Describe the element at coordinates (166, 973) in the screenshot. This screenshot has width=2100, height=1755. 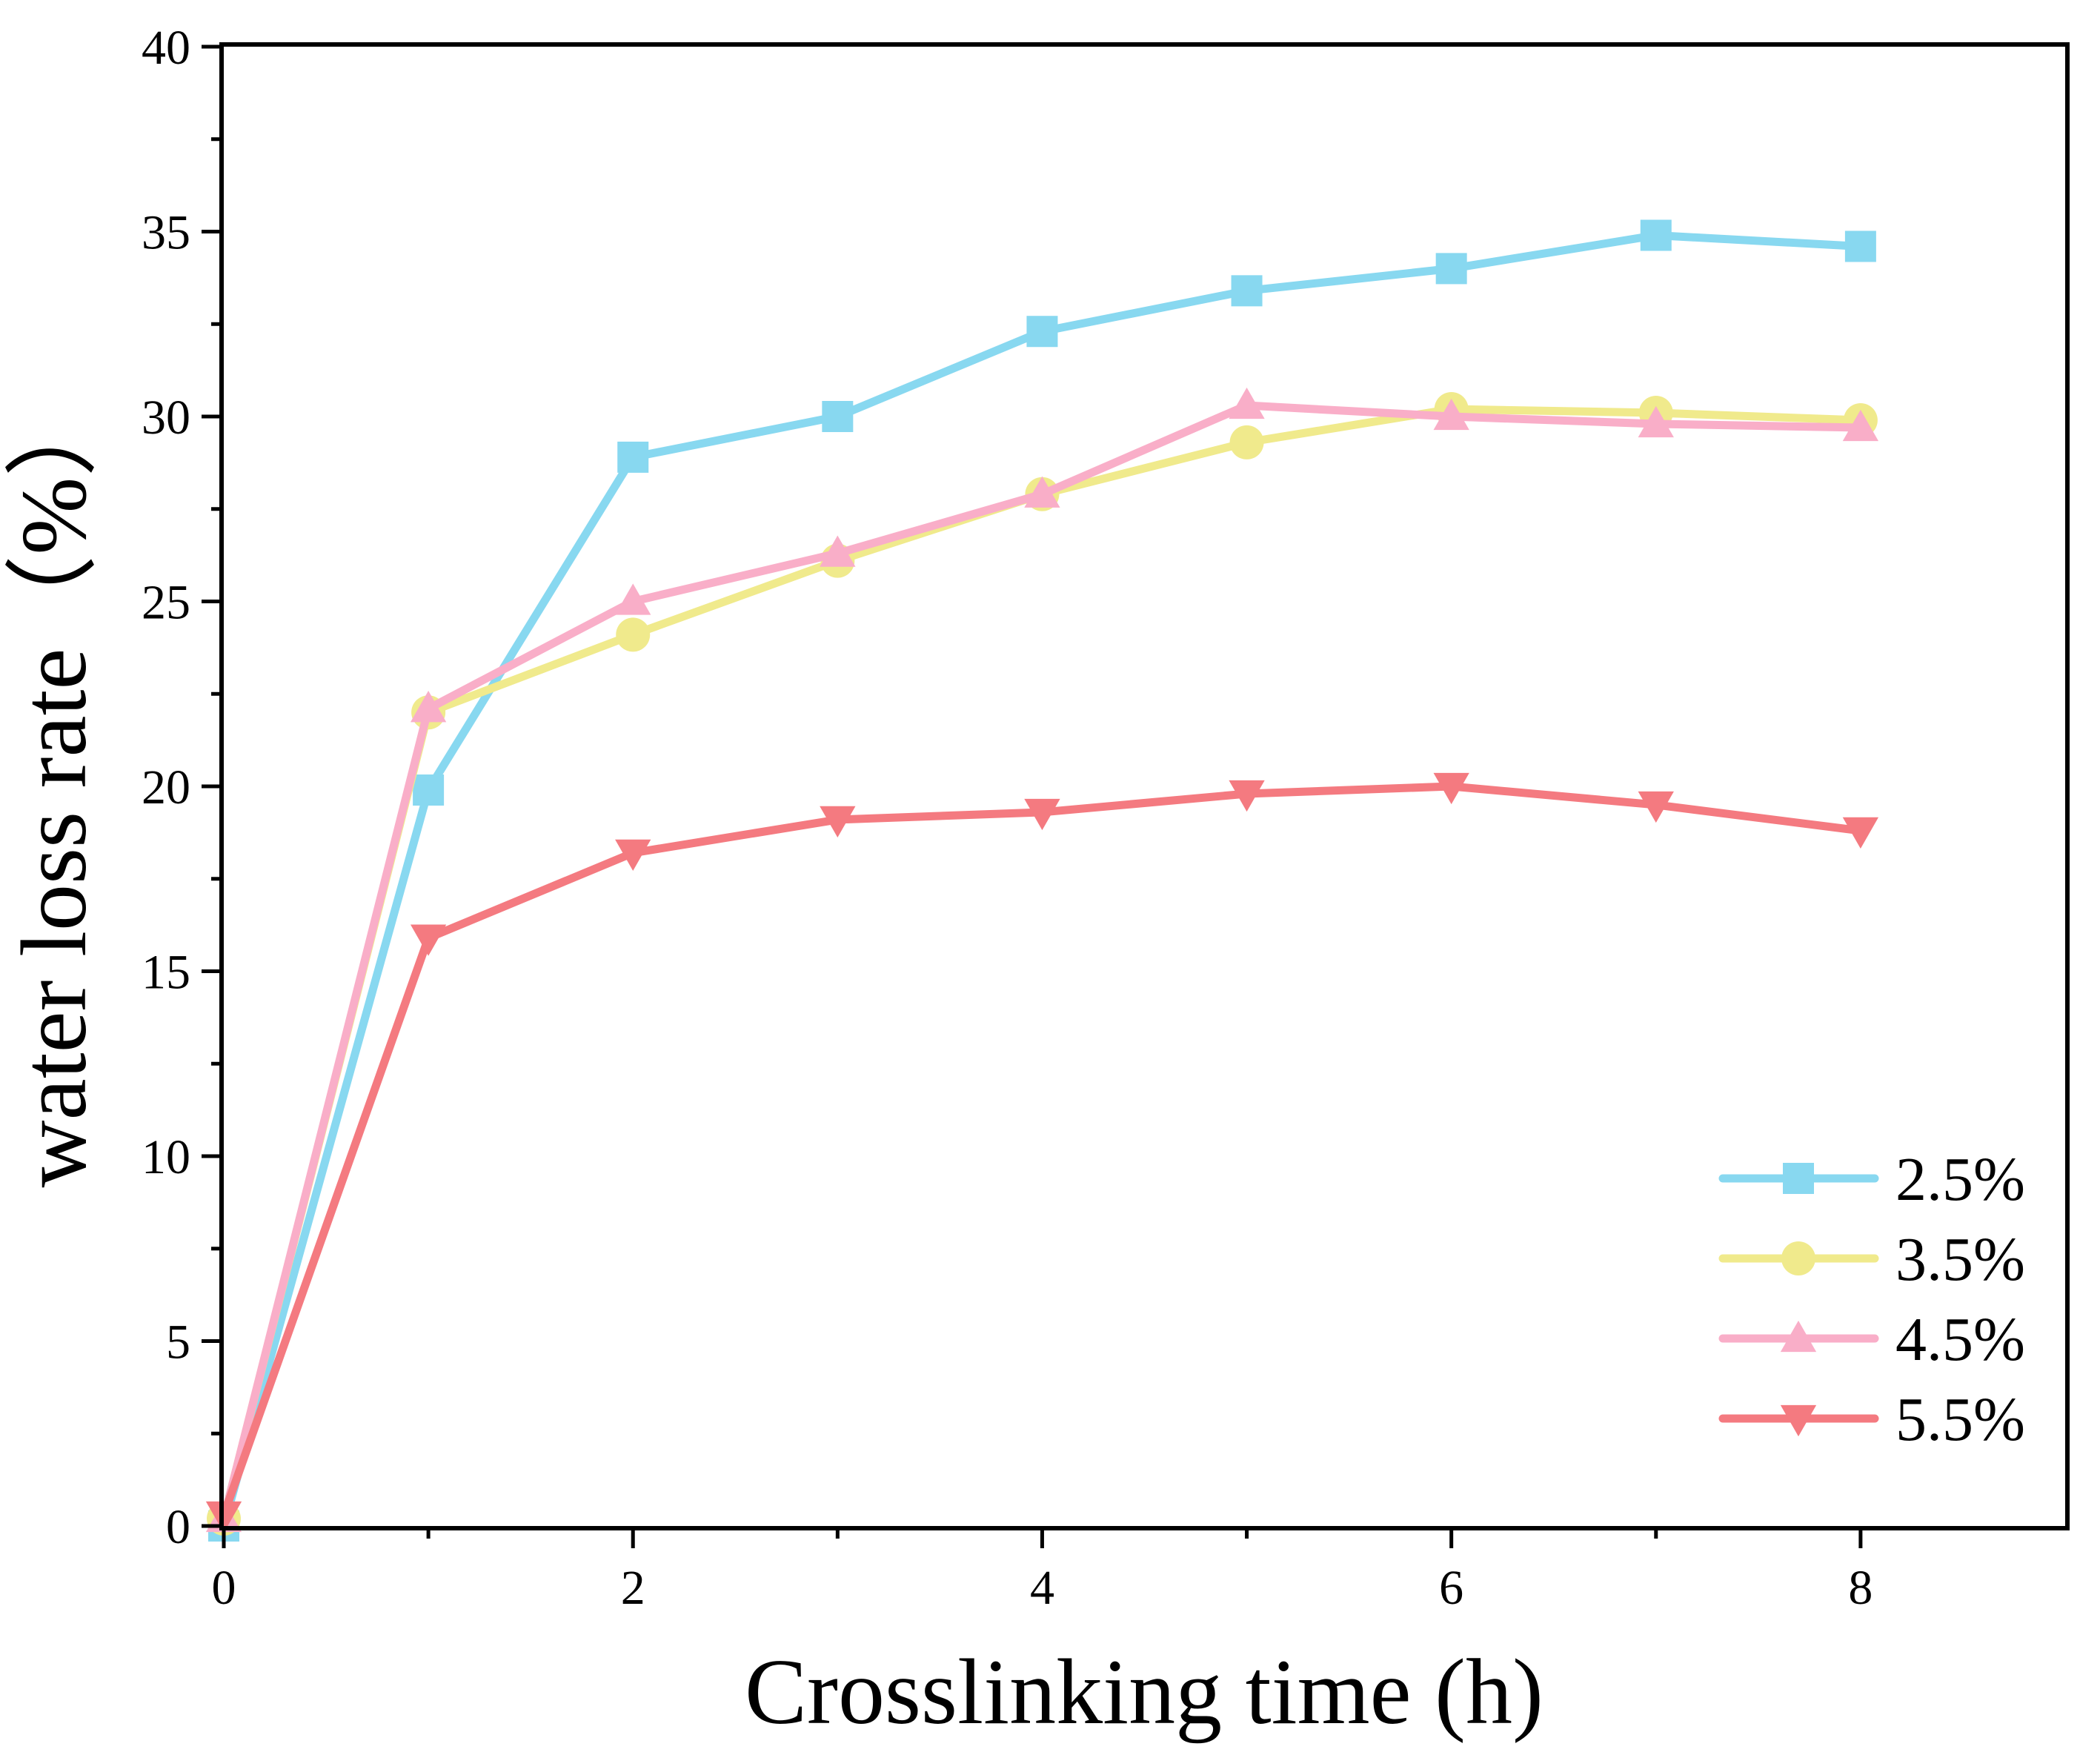
I see `y-tick-label-15: 15` at that location.